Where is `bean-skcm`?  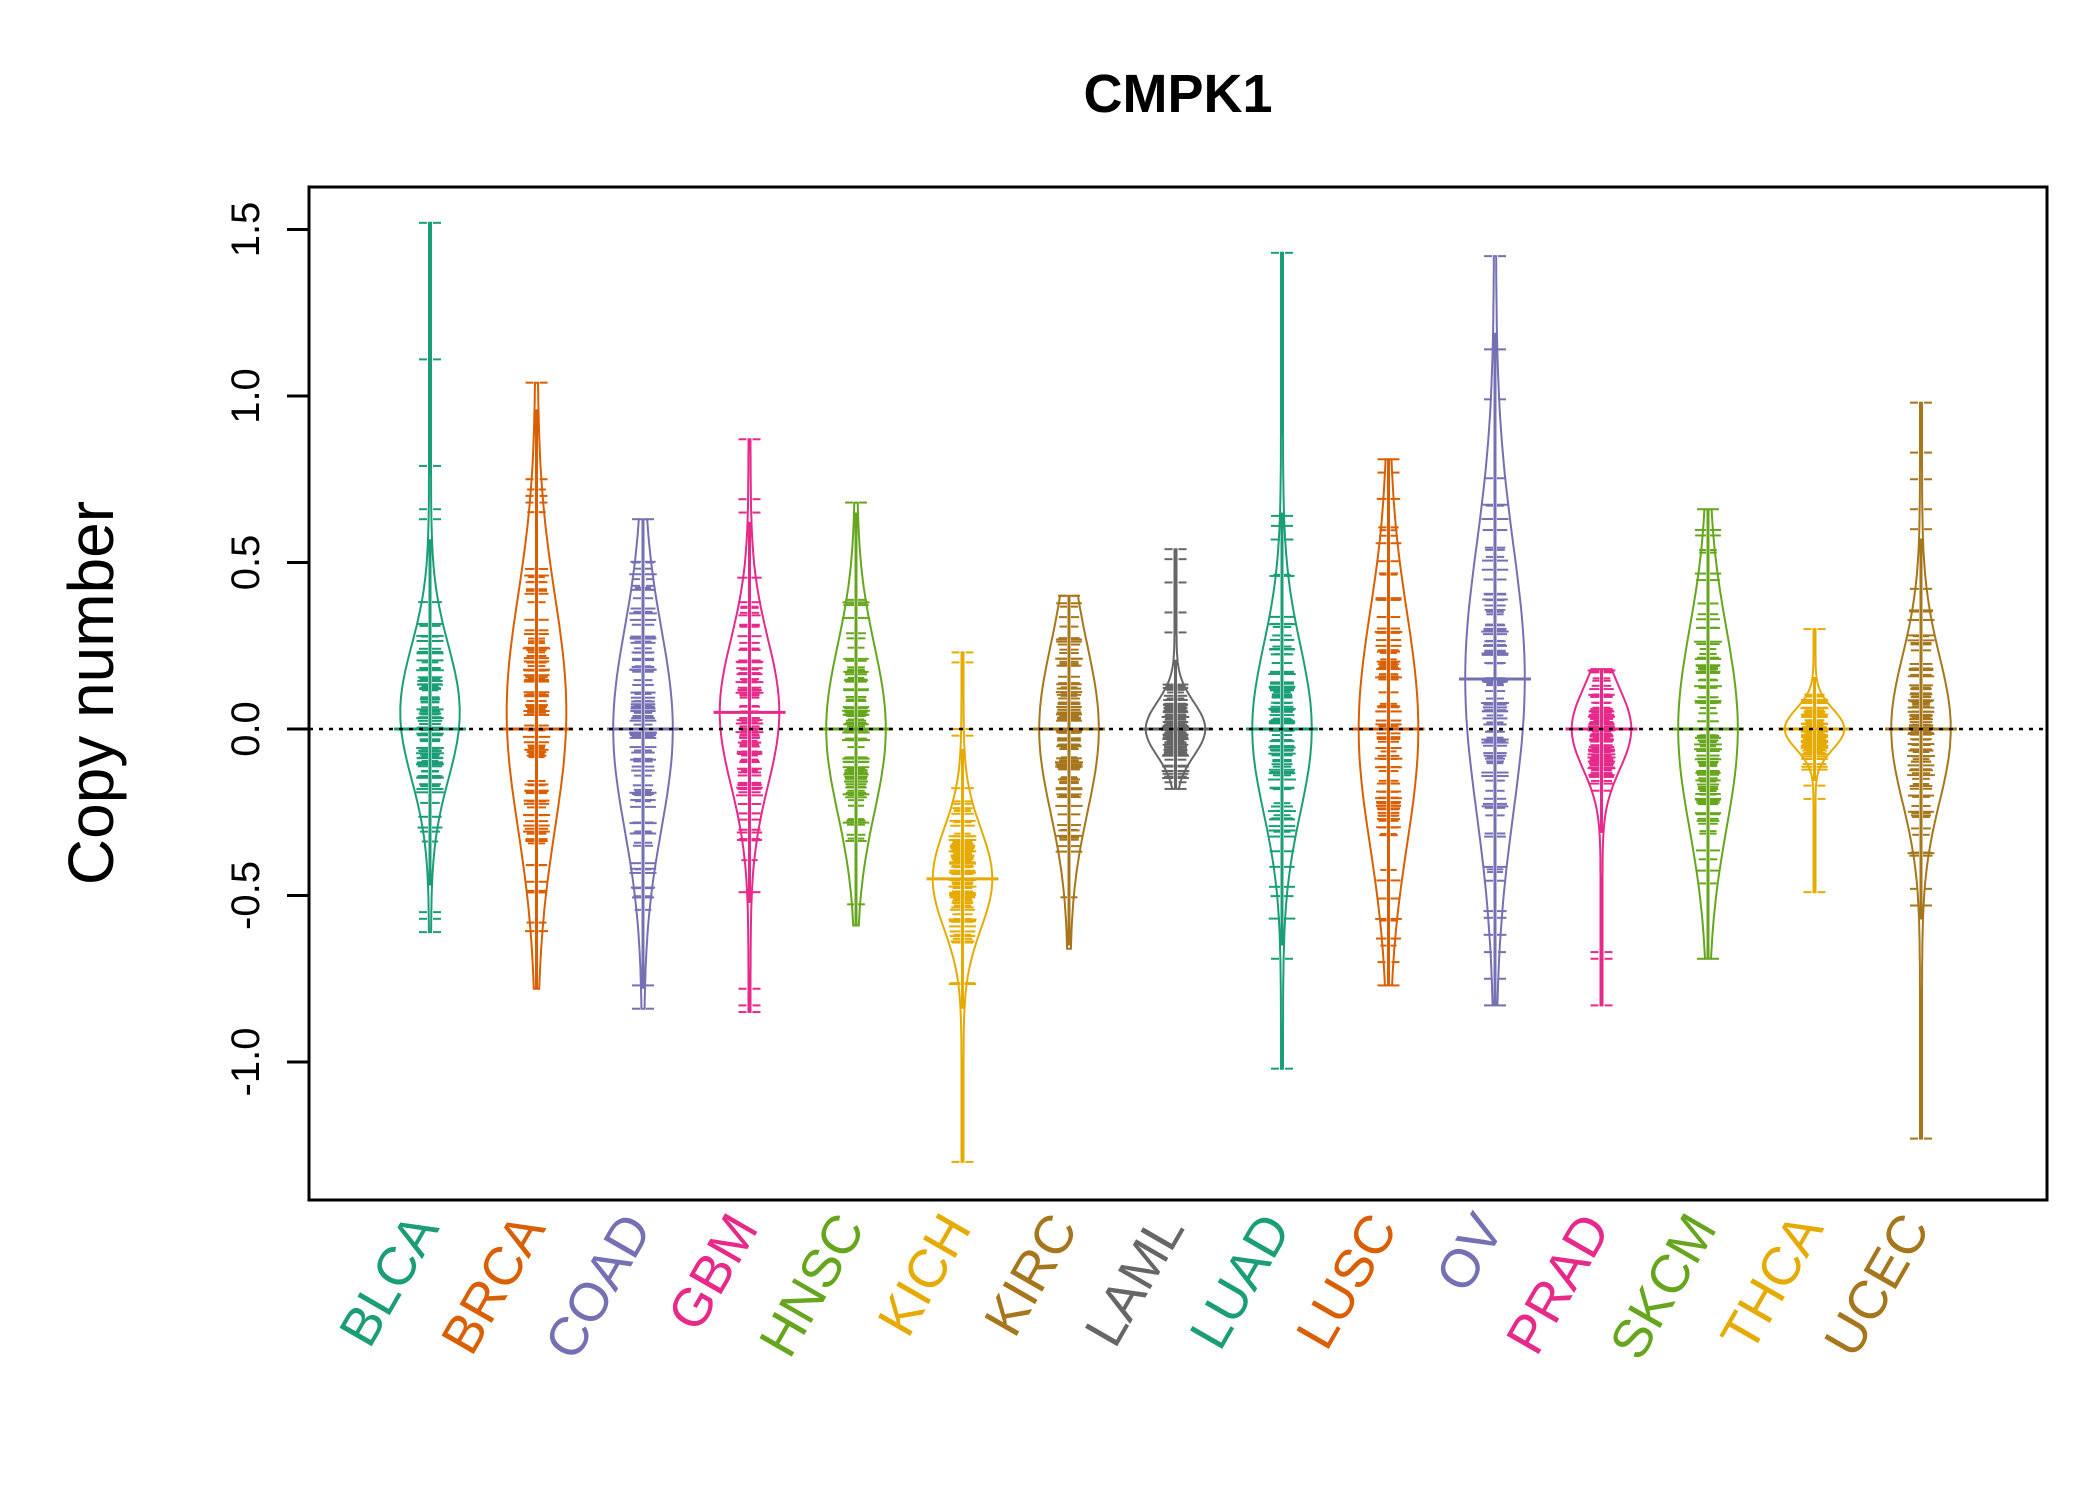 bean-skcm is located at coordinates (1708, 734).